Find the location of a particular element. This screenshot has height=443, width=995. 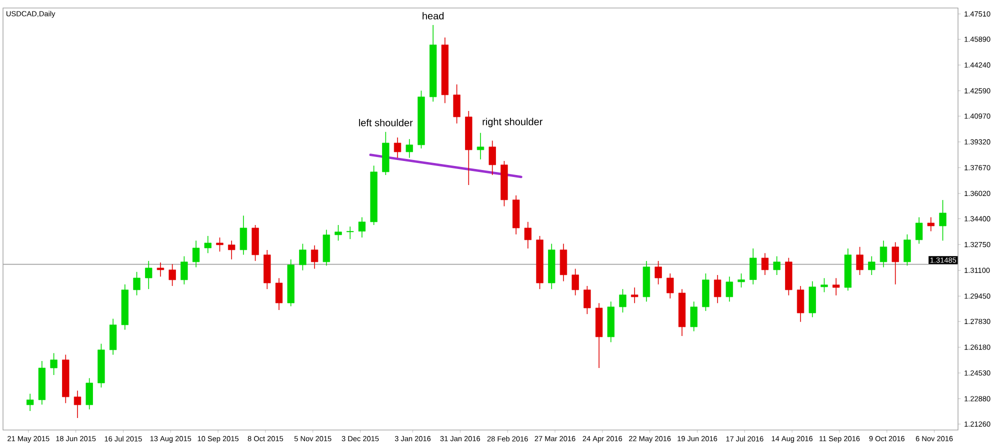

annotation: right shoulder is located at coordinates (512, 123).